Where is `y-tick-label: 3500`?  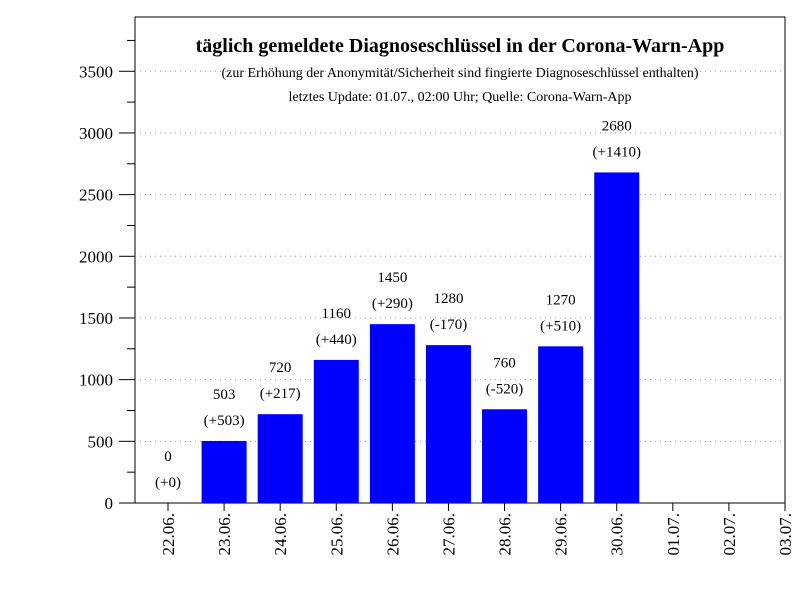 y-tick-label: 3500 is located at coordinates (96, 71).